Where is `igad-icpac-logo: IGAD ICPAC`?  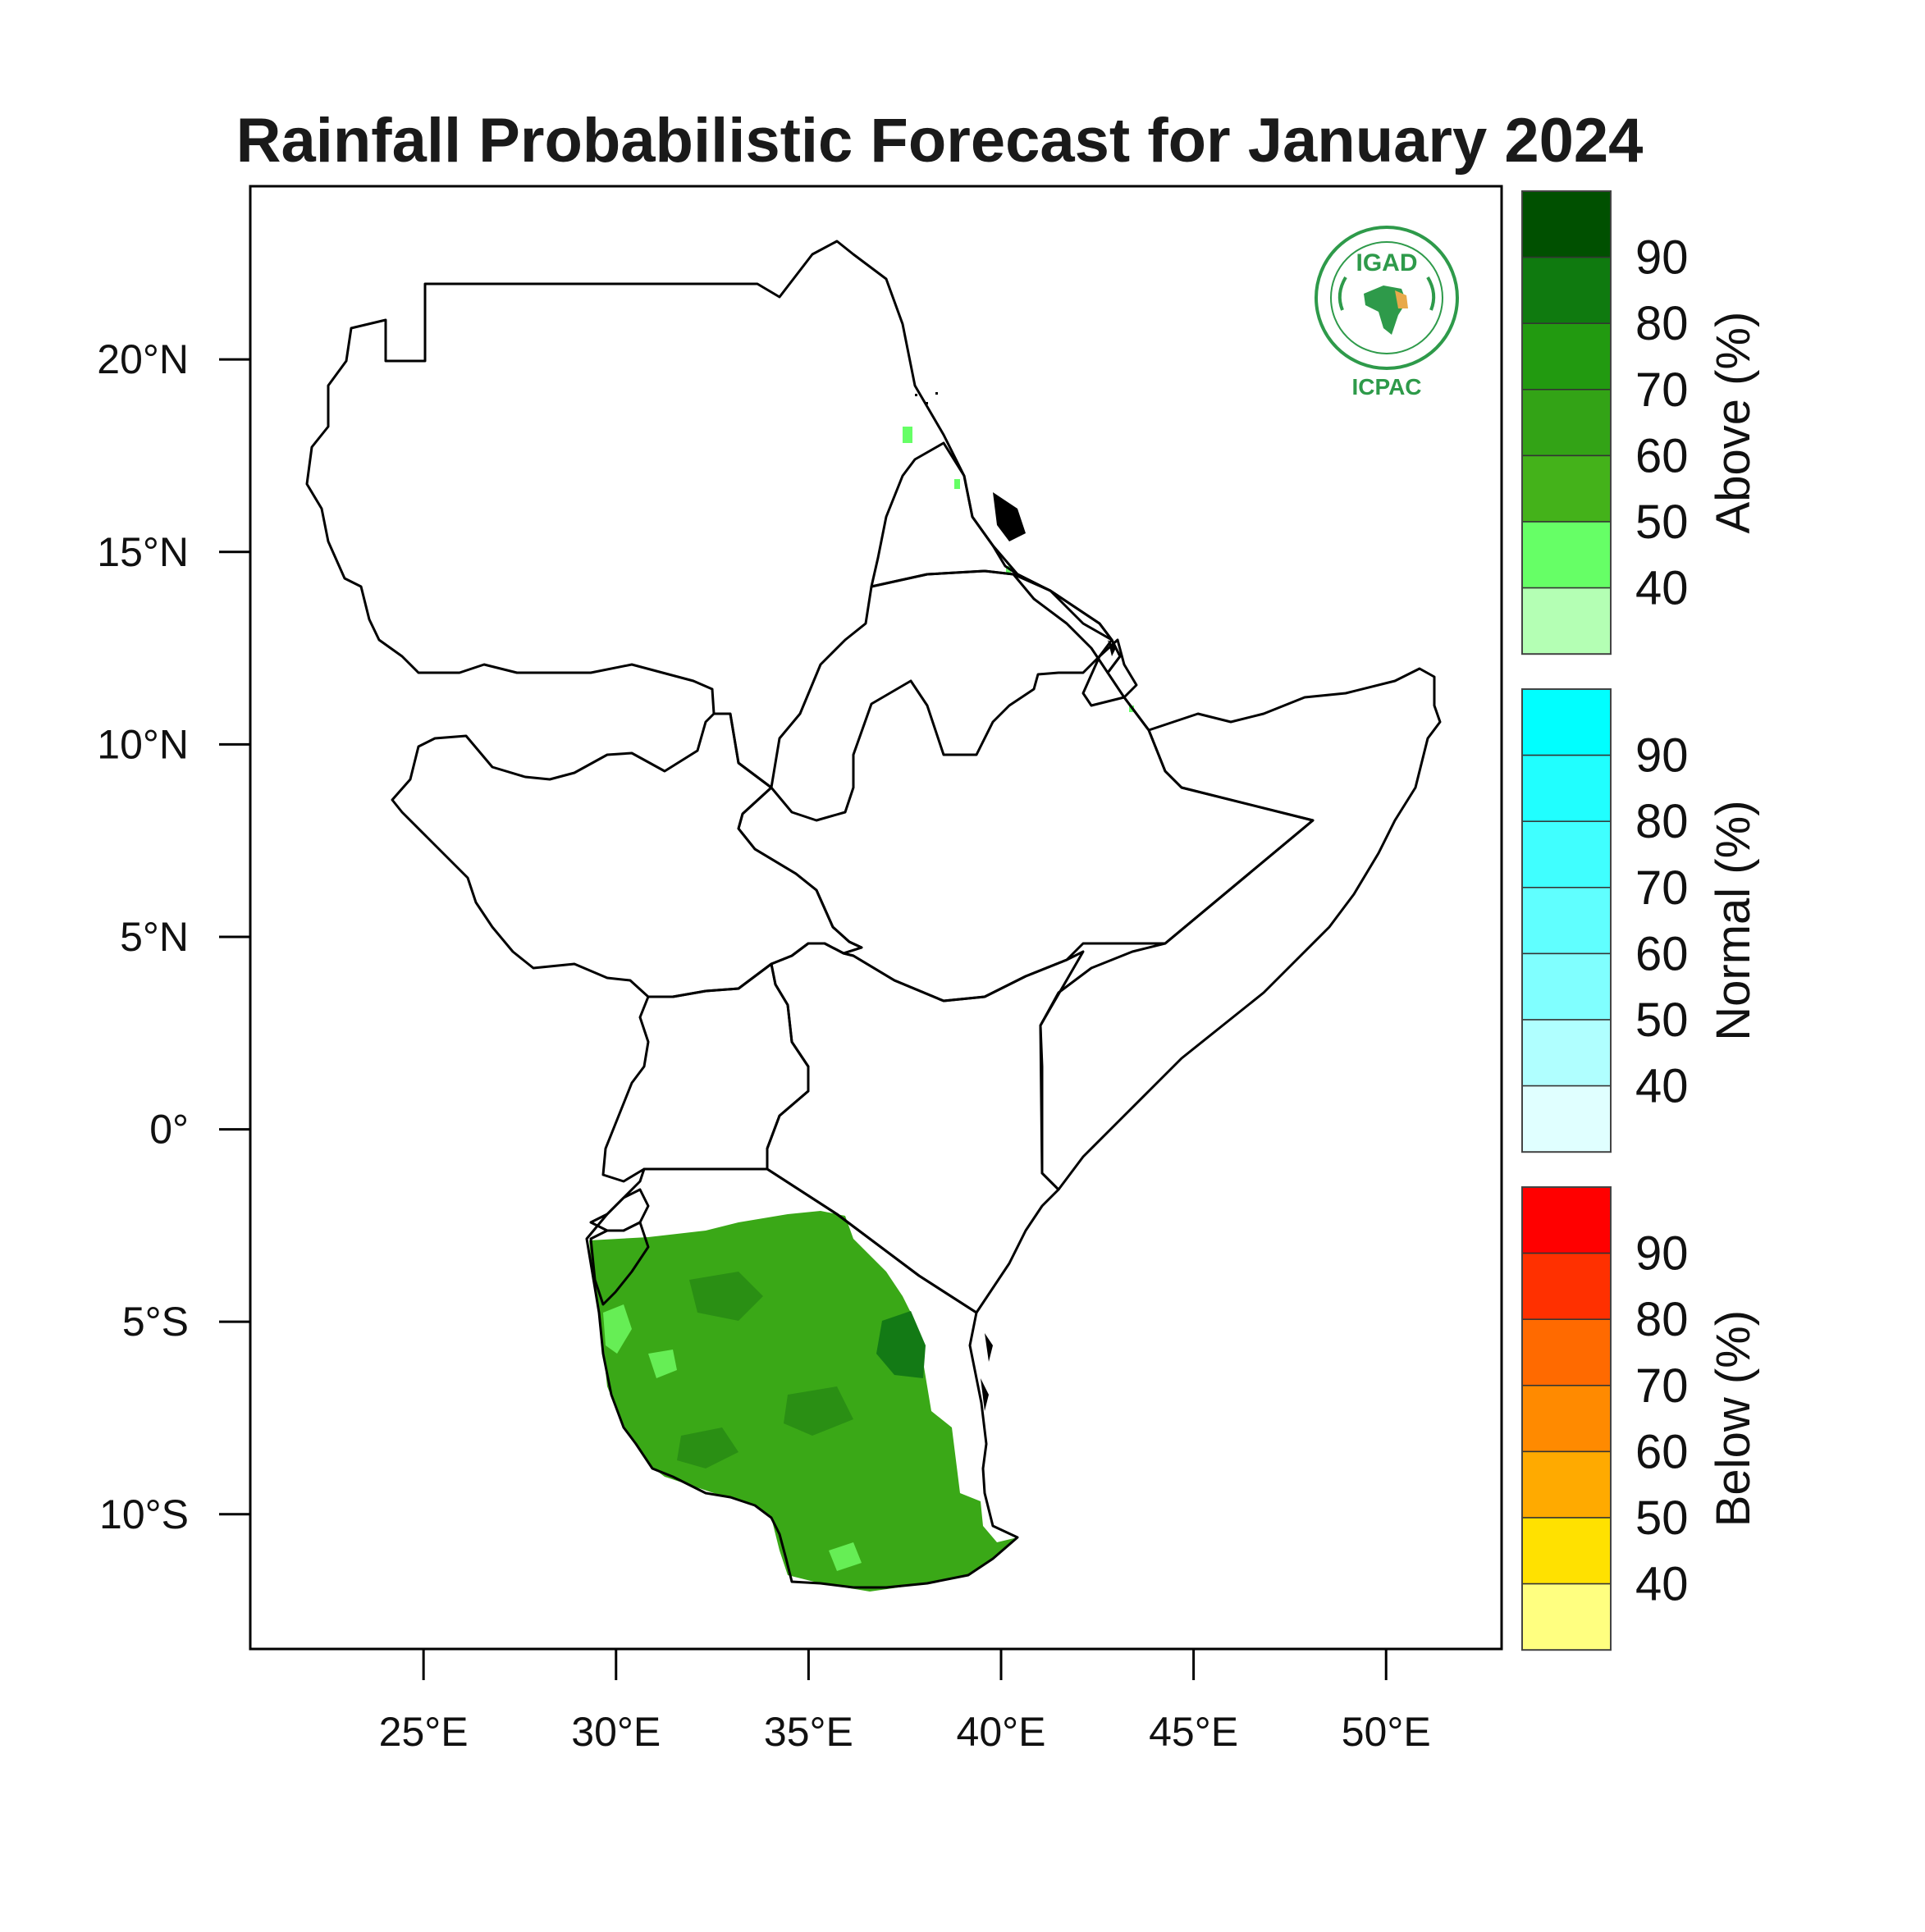
igad-icpac-logo: IGAD ICPAC is located at coordinates (1387, 311).